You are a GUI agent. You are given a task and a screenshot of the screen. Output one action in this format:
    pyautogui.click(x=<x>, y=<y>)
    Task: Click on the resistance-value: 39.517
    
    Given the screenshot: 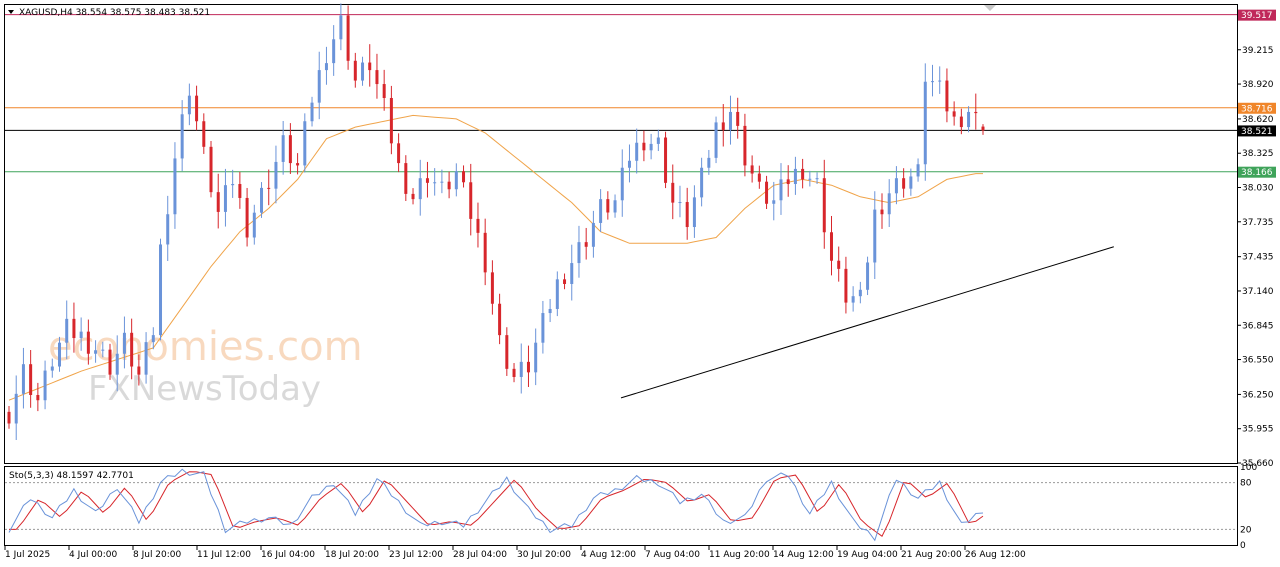 What is the action you would take?
    pyautogui.click(x=1257, y=16)
    